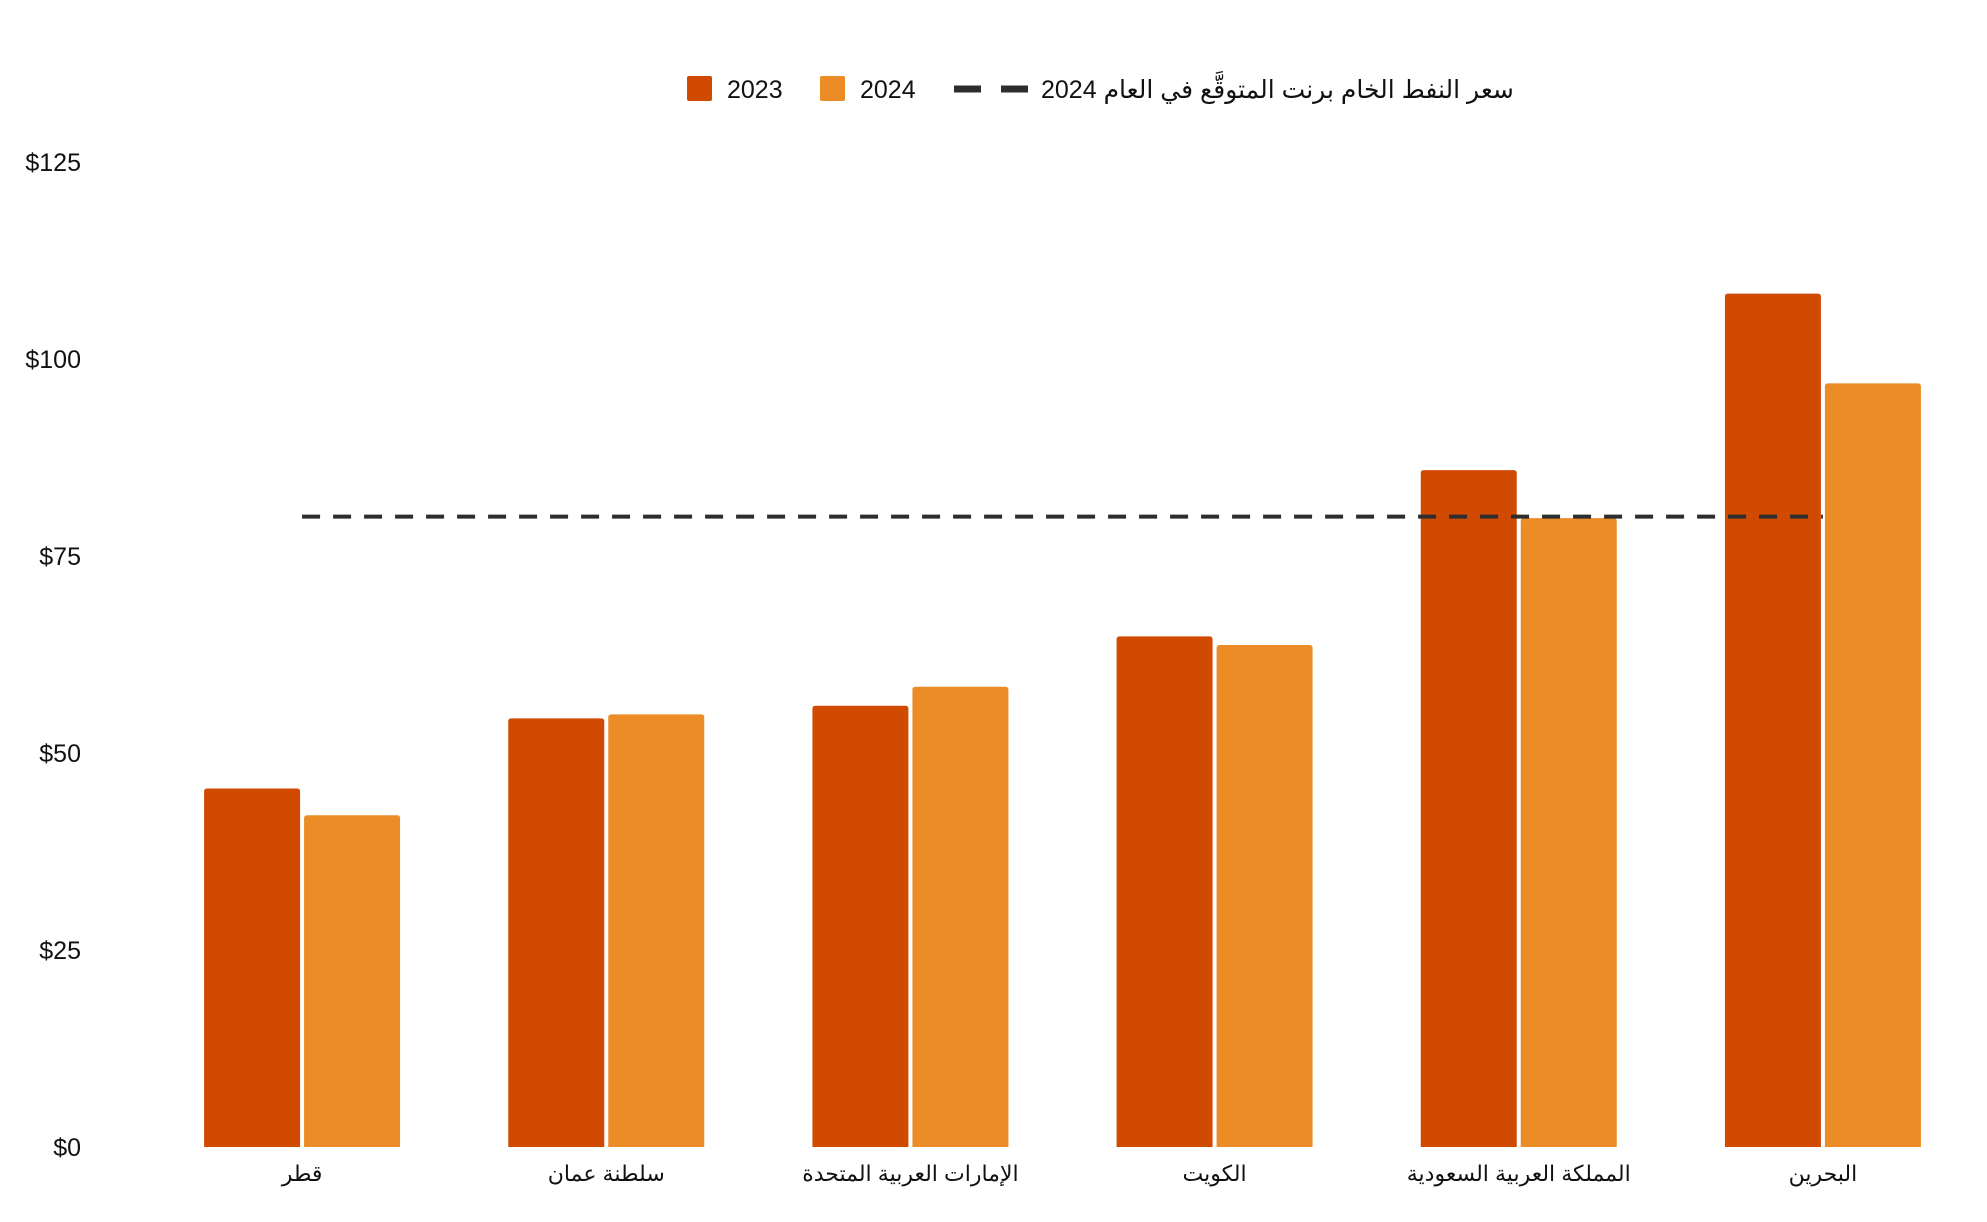 This screenshot has width=1987, height=1222. Describe the element at coordinates (910, 1173) in the screenshot. I see `x-category-label: الإمارات العربية المتحدة` at that location.